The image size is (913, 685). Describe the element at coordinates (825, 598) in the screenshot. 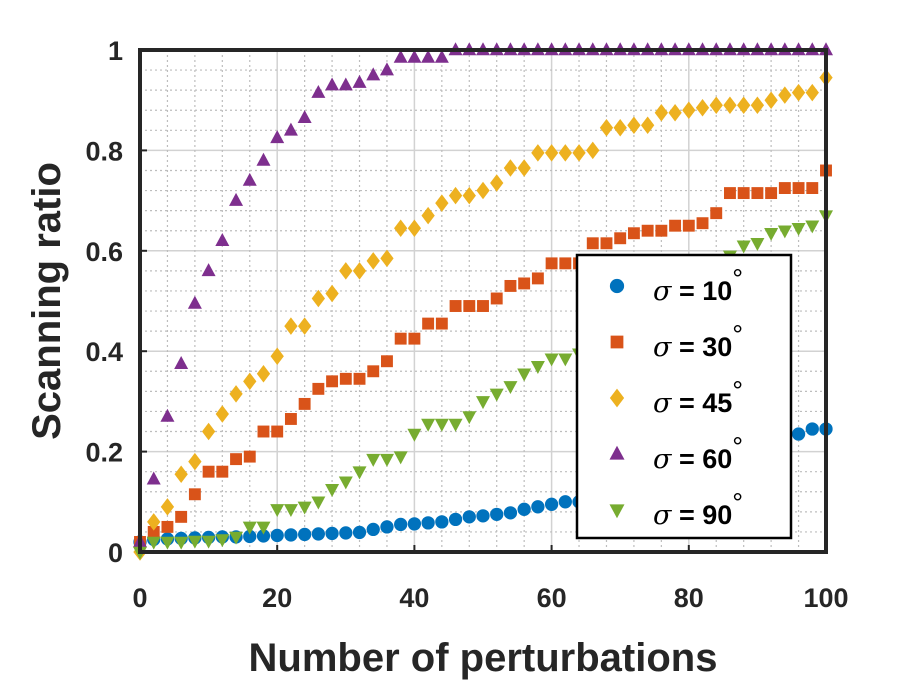

I see `x-tick-label: 100` at that location.